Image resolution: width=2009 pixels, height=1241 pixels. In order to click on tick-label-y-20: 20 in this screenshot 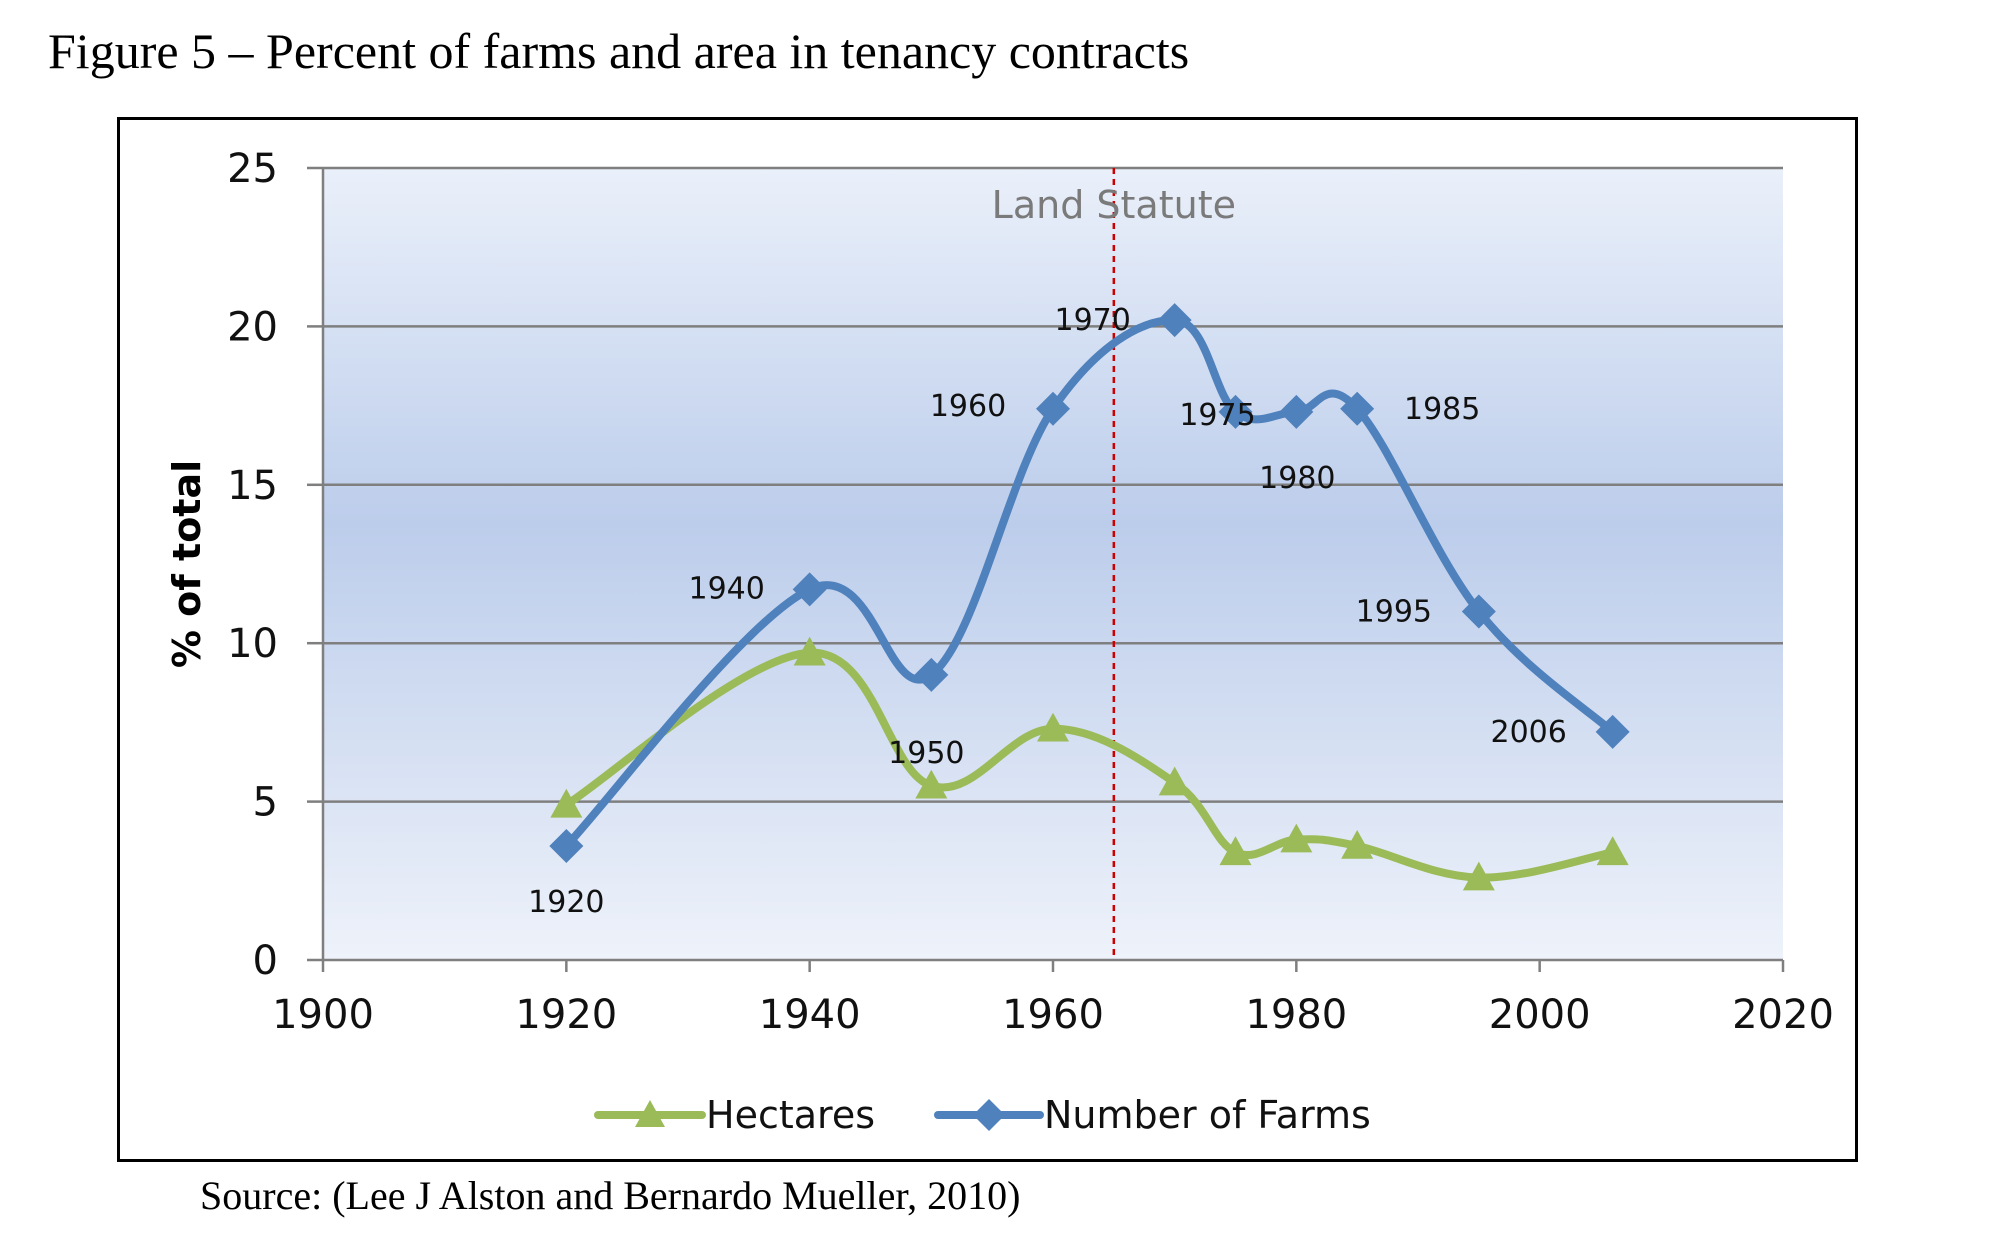, I will do `click(252, 327)`.